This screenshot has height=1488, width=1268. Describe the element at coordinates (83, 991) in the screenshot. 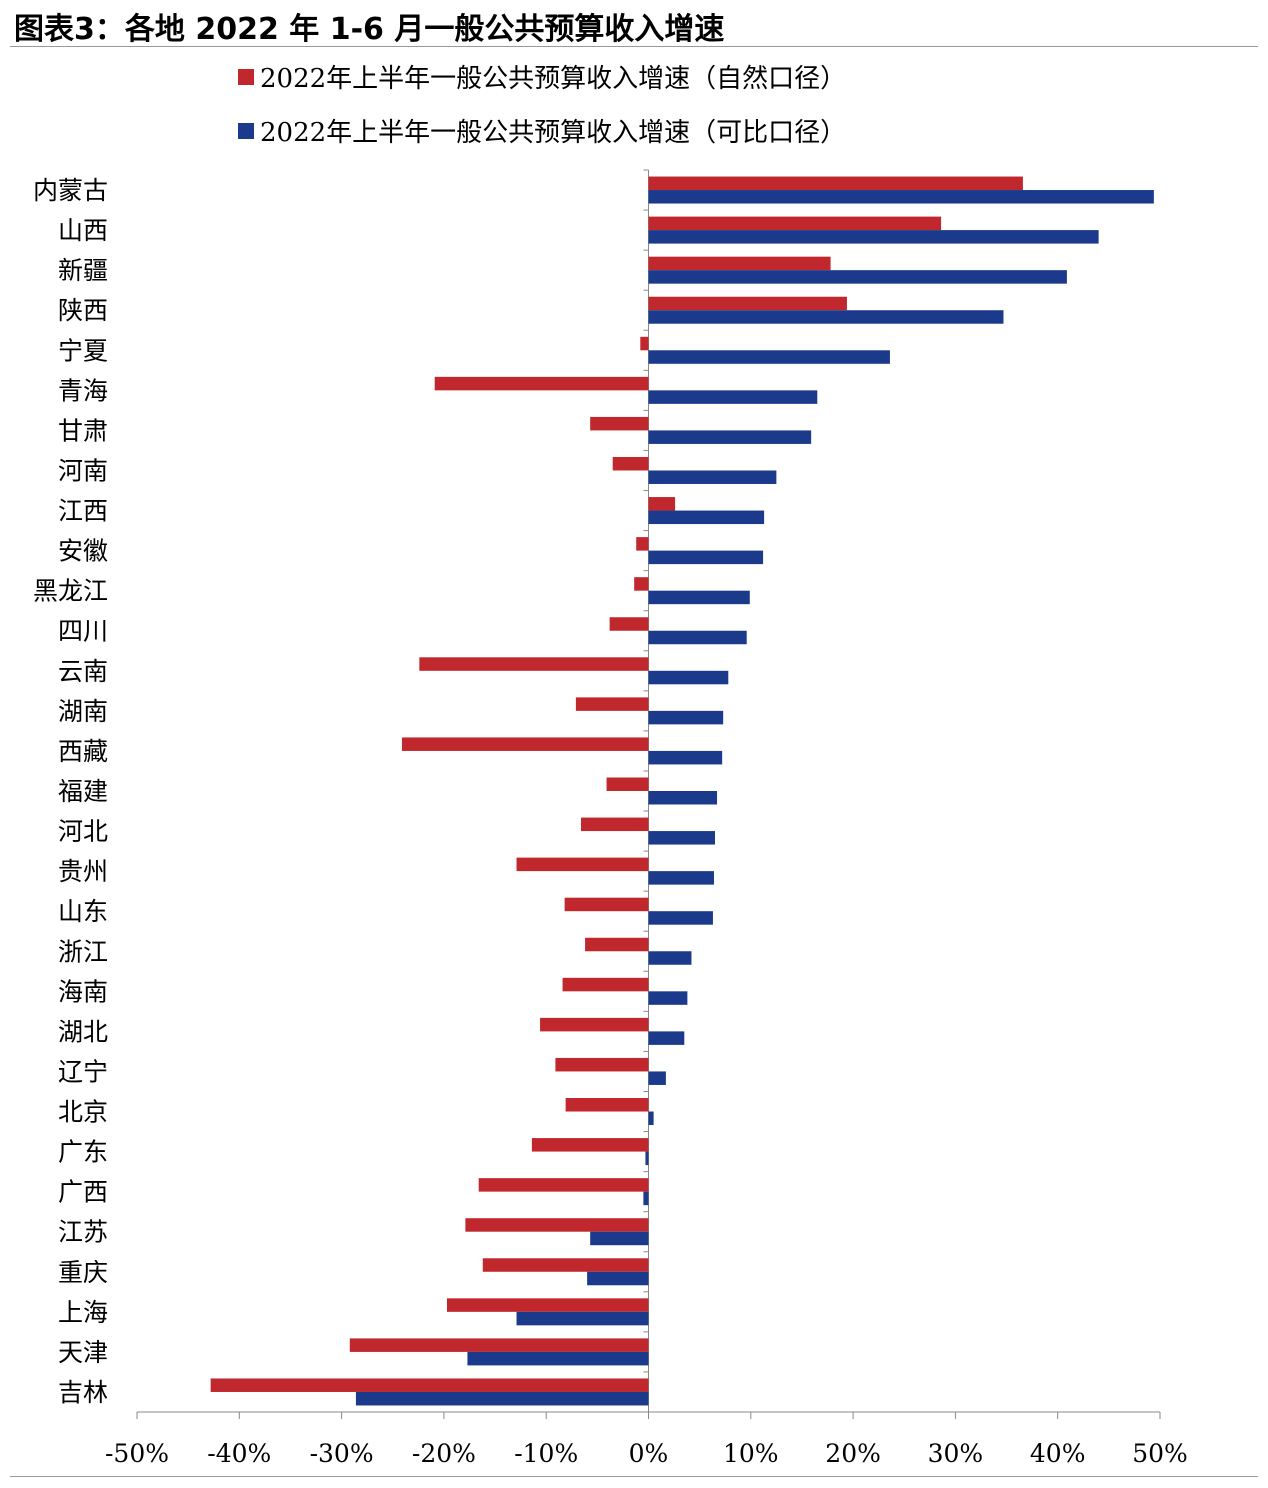

I see `category-label: 海南` at that location.